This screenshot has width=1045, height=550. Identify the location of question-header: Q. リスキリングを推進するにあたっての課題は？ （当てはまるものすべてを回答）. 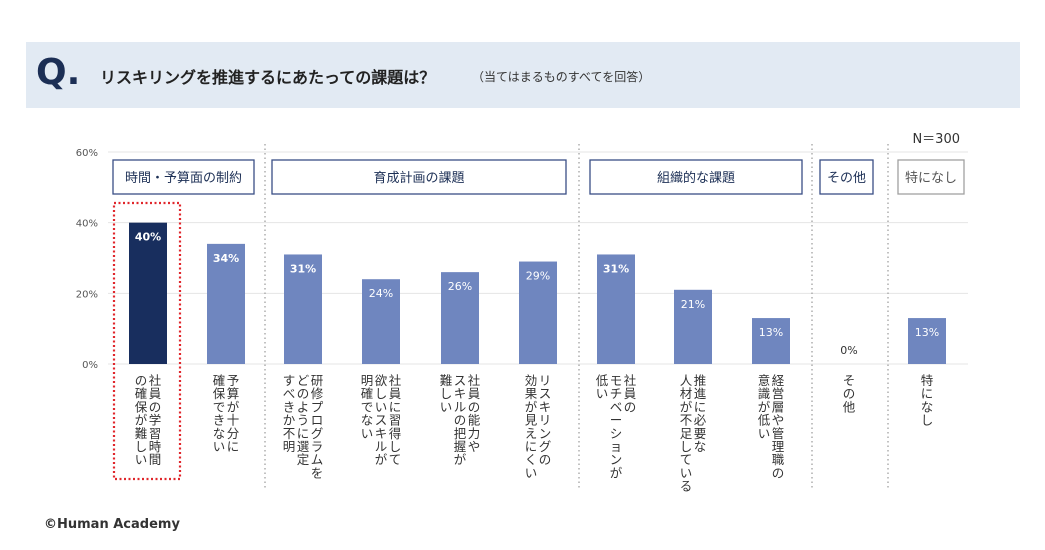
(523, 75).